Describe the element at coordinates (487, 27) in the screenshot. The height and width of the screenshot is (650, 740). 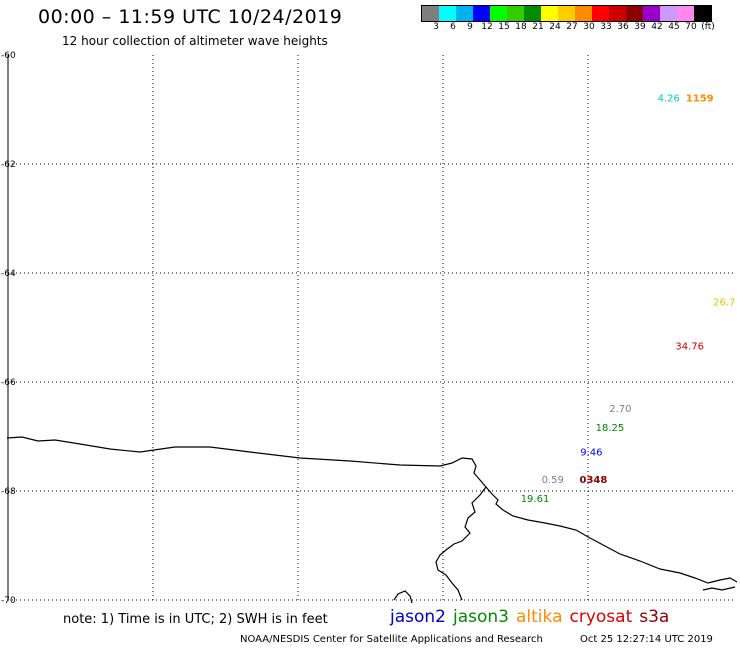
I see `color-scale-label: 12` at that location.